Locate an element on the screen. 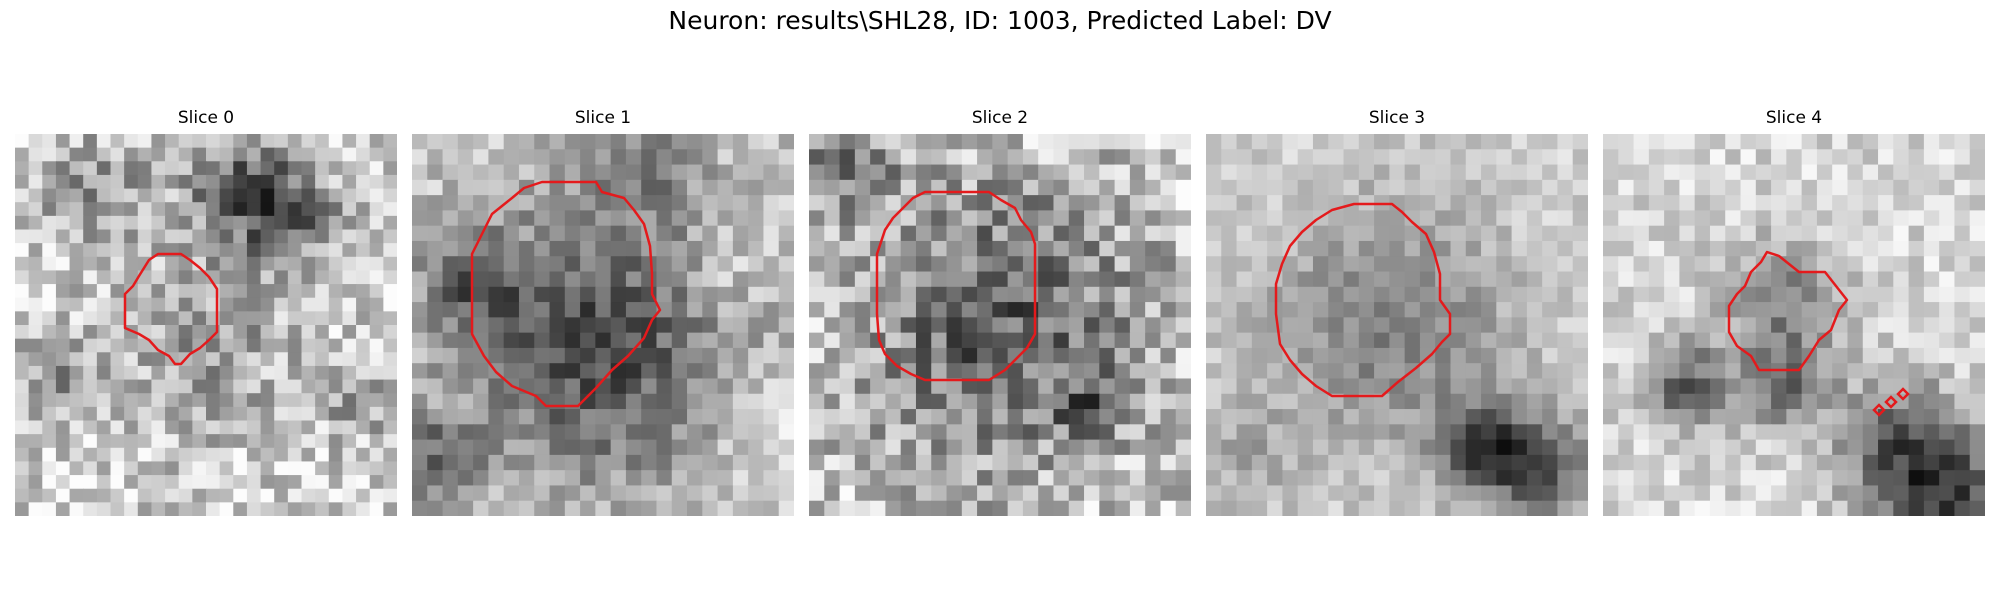 The image size is (2000, 600). slice-title-1: Slice 1 is located at coordinates (603, 118).